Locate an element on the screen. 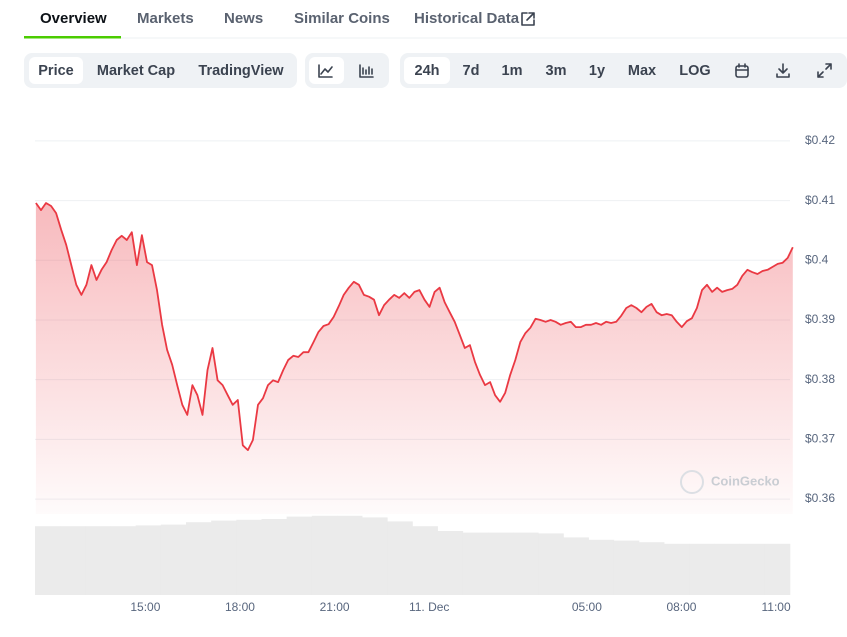 The height and width of the screenshot is (637, 847). active-view is located at coordinates (56, 70).